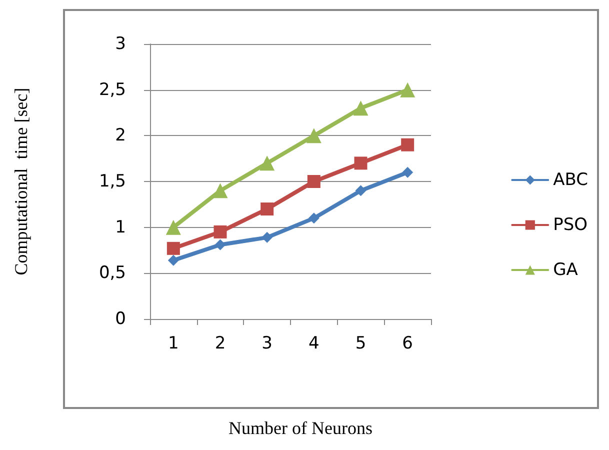 The image size is (609, 450). What do you see at coordinates (120, 227) in the screenshot?
I see `y-tick-label: 1` at bounding box center [120, 227].